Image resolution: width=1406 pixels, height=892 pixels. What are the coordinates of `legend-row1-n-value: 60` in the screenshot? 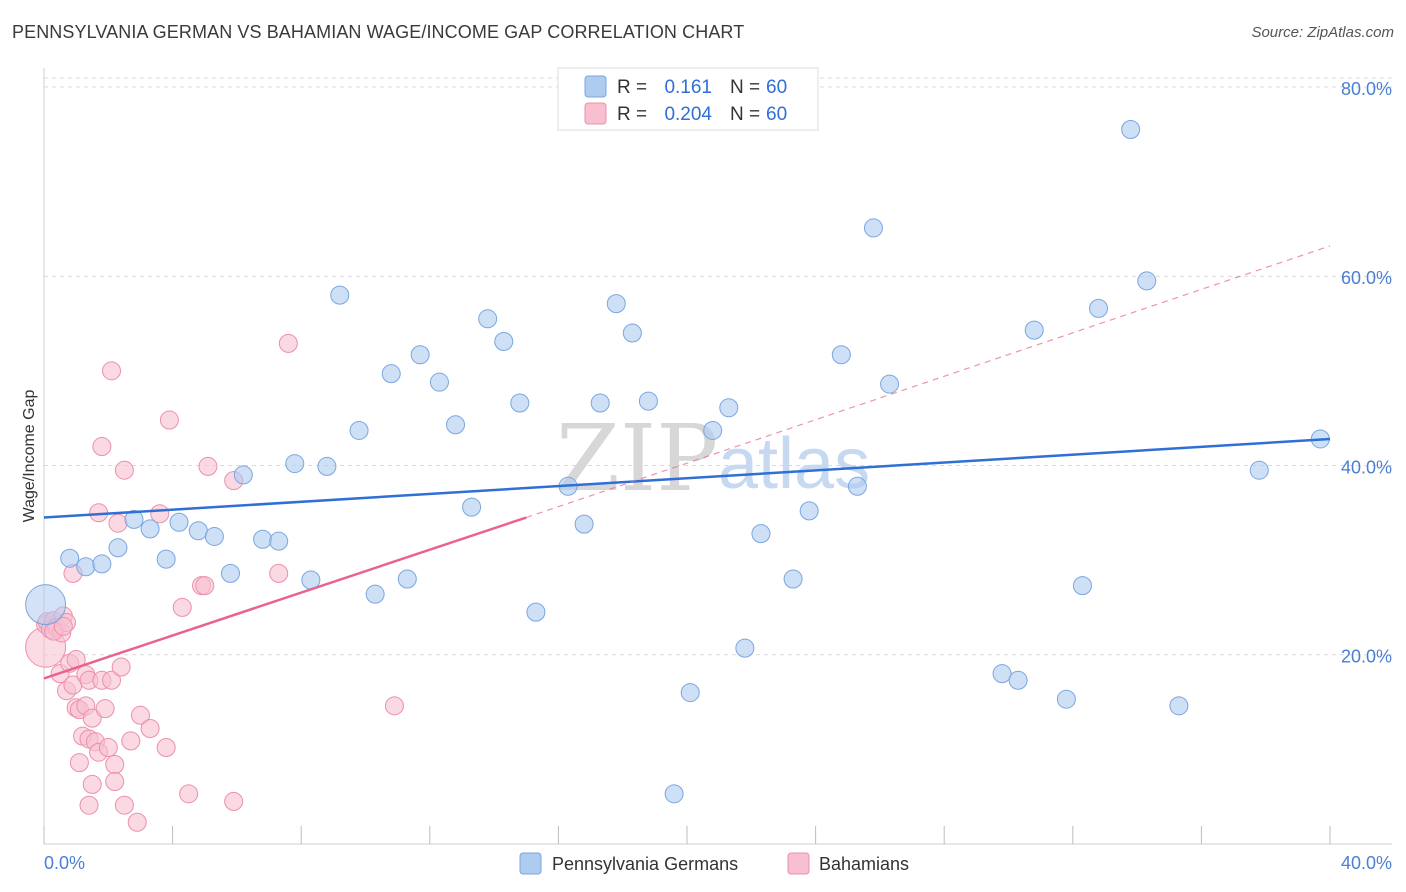 It's located at (776, 87).